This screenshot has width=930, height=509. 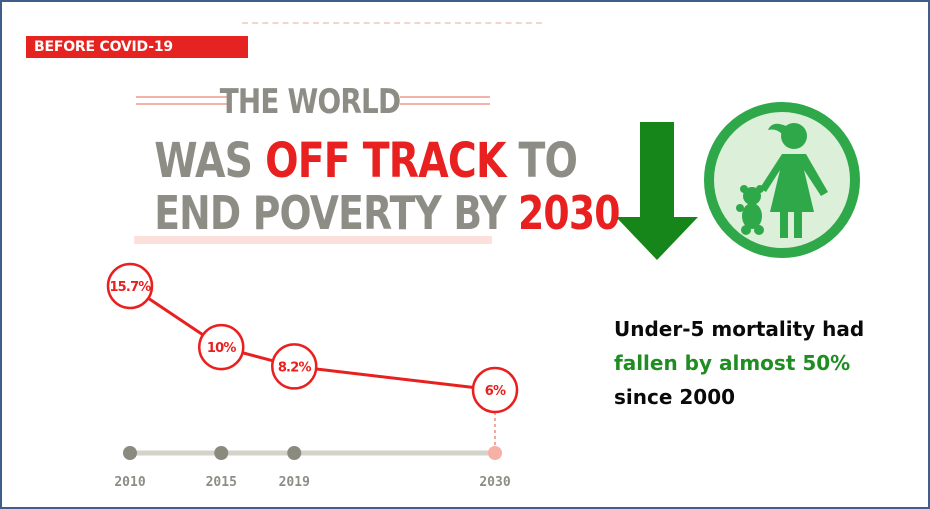 I want to click on headline-line-3: END POVERTY BY 2030, so click(x=387, y=213).